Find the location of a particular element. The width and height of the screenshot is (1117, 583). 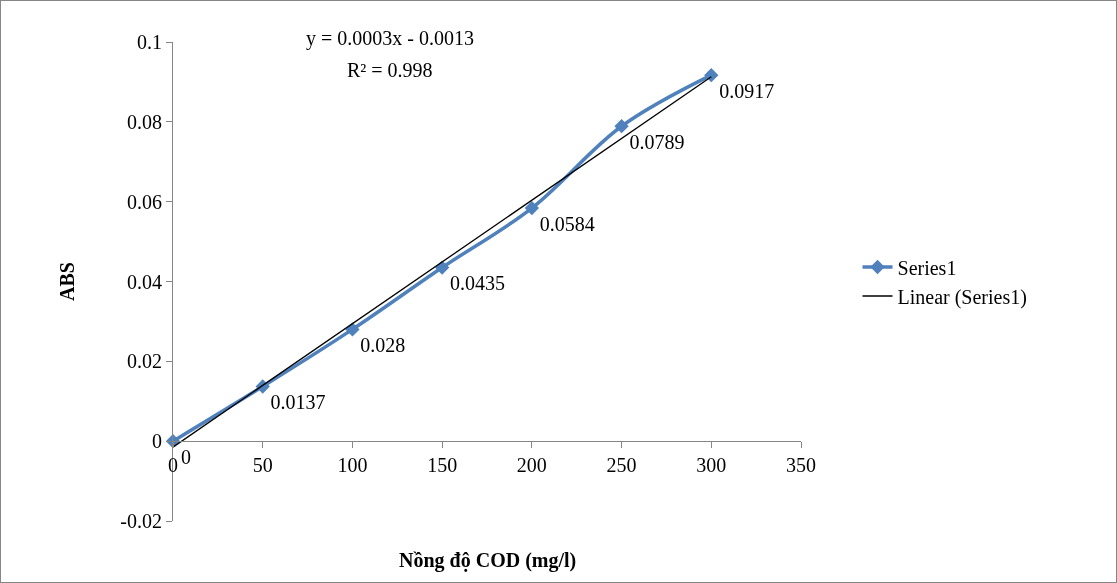

data-label: 0.0137 is located at coordinates (298, 402).